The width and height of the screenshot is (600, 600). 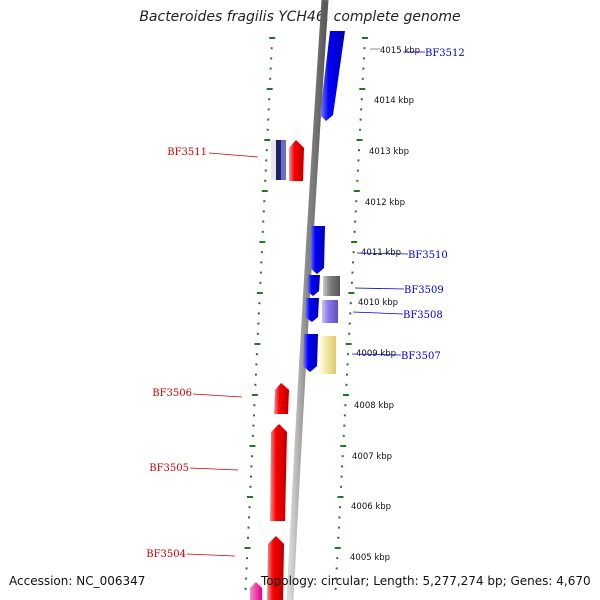 What do you see at coordinates (166, 554) in the screenshot?
I see `gene-label-bf3504: BF3504` at bounding box center [166, 554].